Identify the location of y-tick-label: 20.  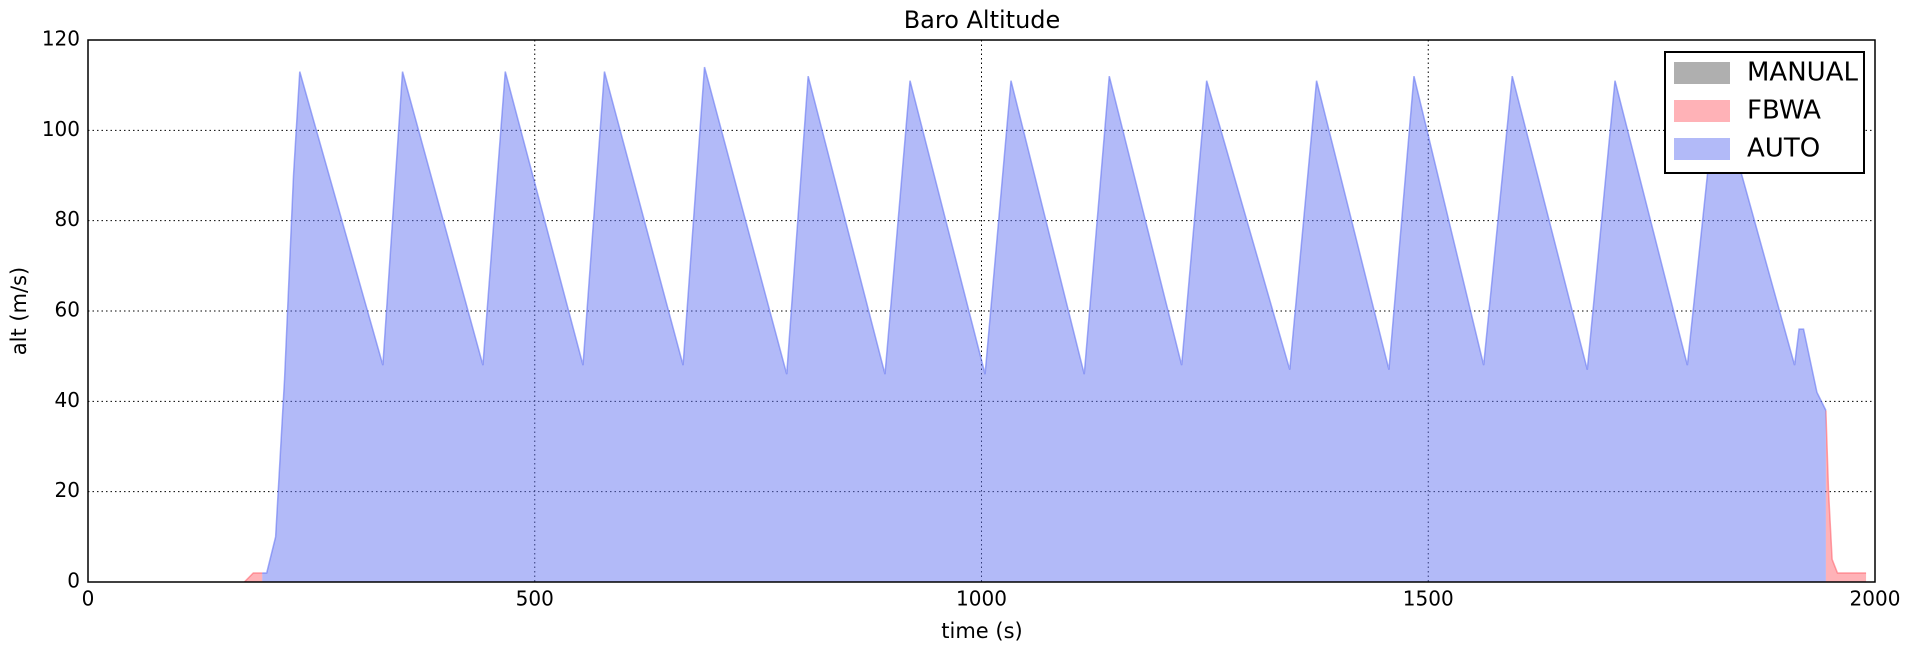
(67, 490).